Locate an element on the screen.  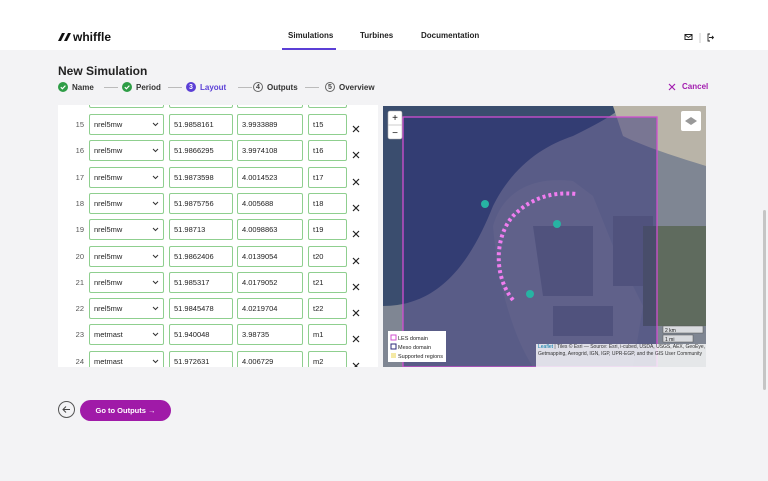
name-input: t21 is located at coordinates (327, 282).